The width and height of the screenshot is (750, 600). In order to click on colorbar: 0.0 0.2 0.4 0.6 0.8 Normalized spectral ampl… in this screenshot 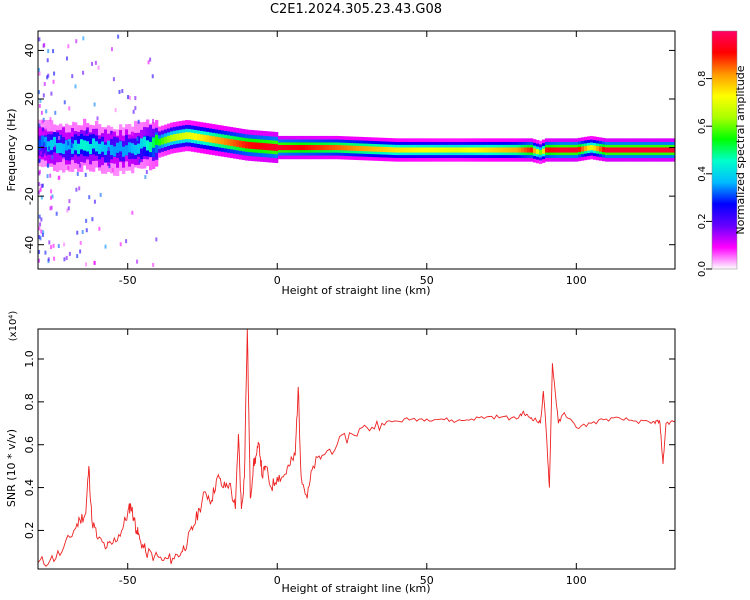, I will do `click(722, 153)`.